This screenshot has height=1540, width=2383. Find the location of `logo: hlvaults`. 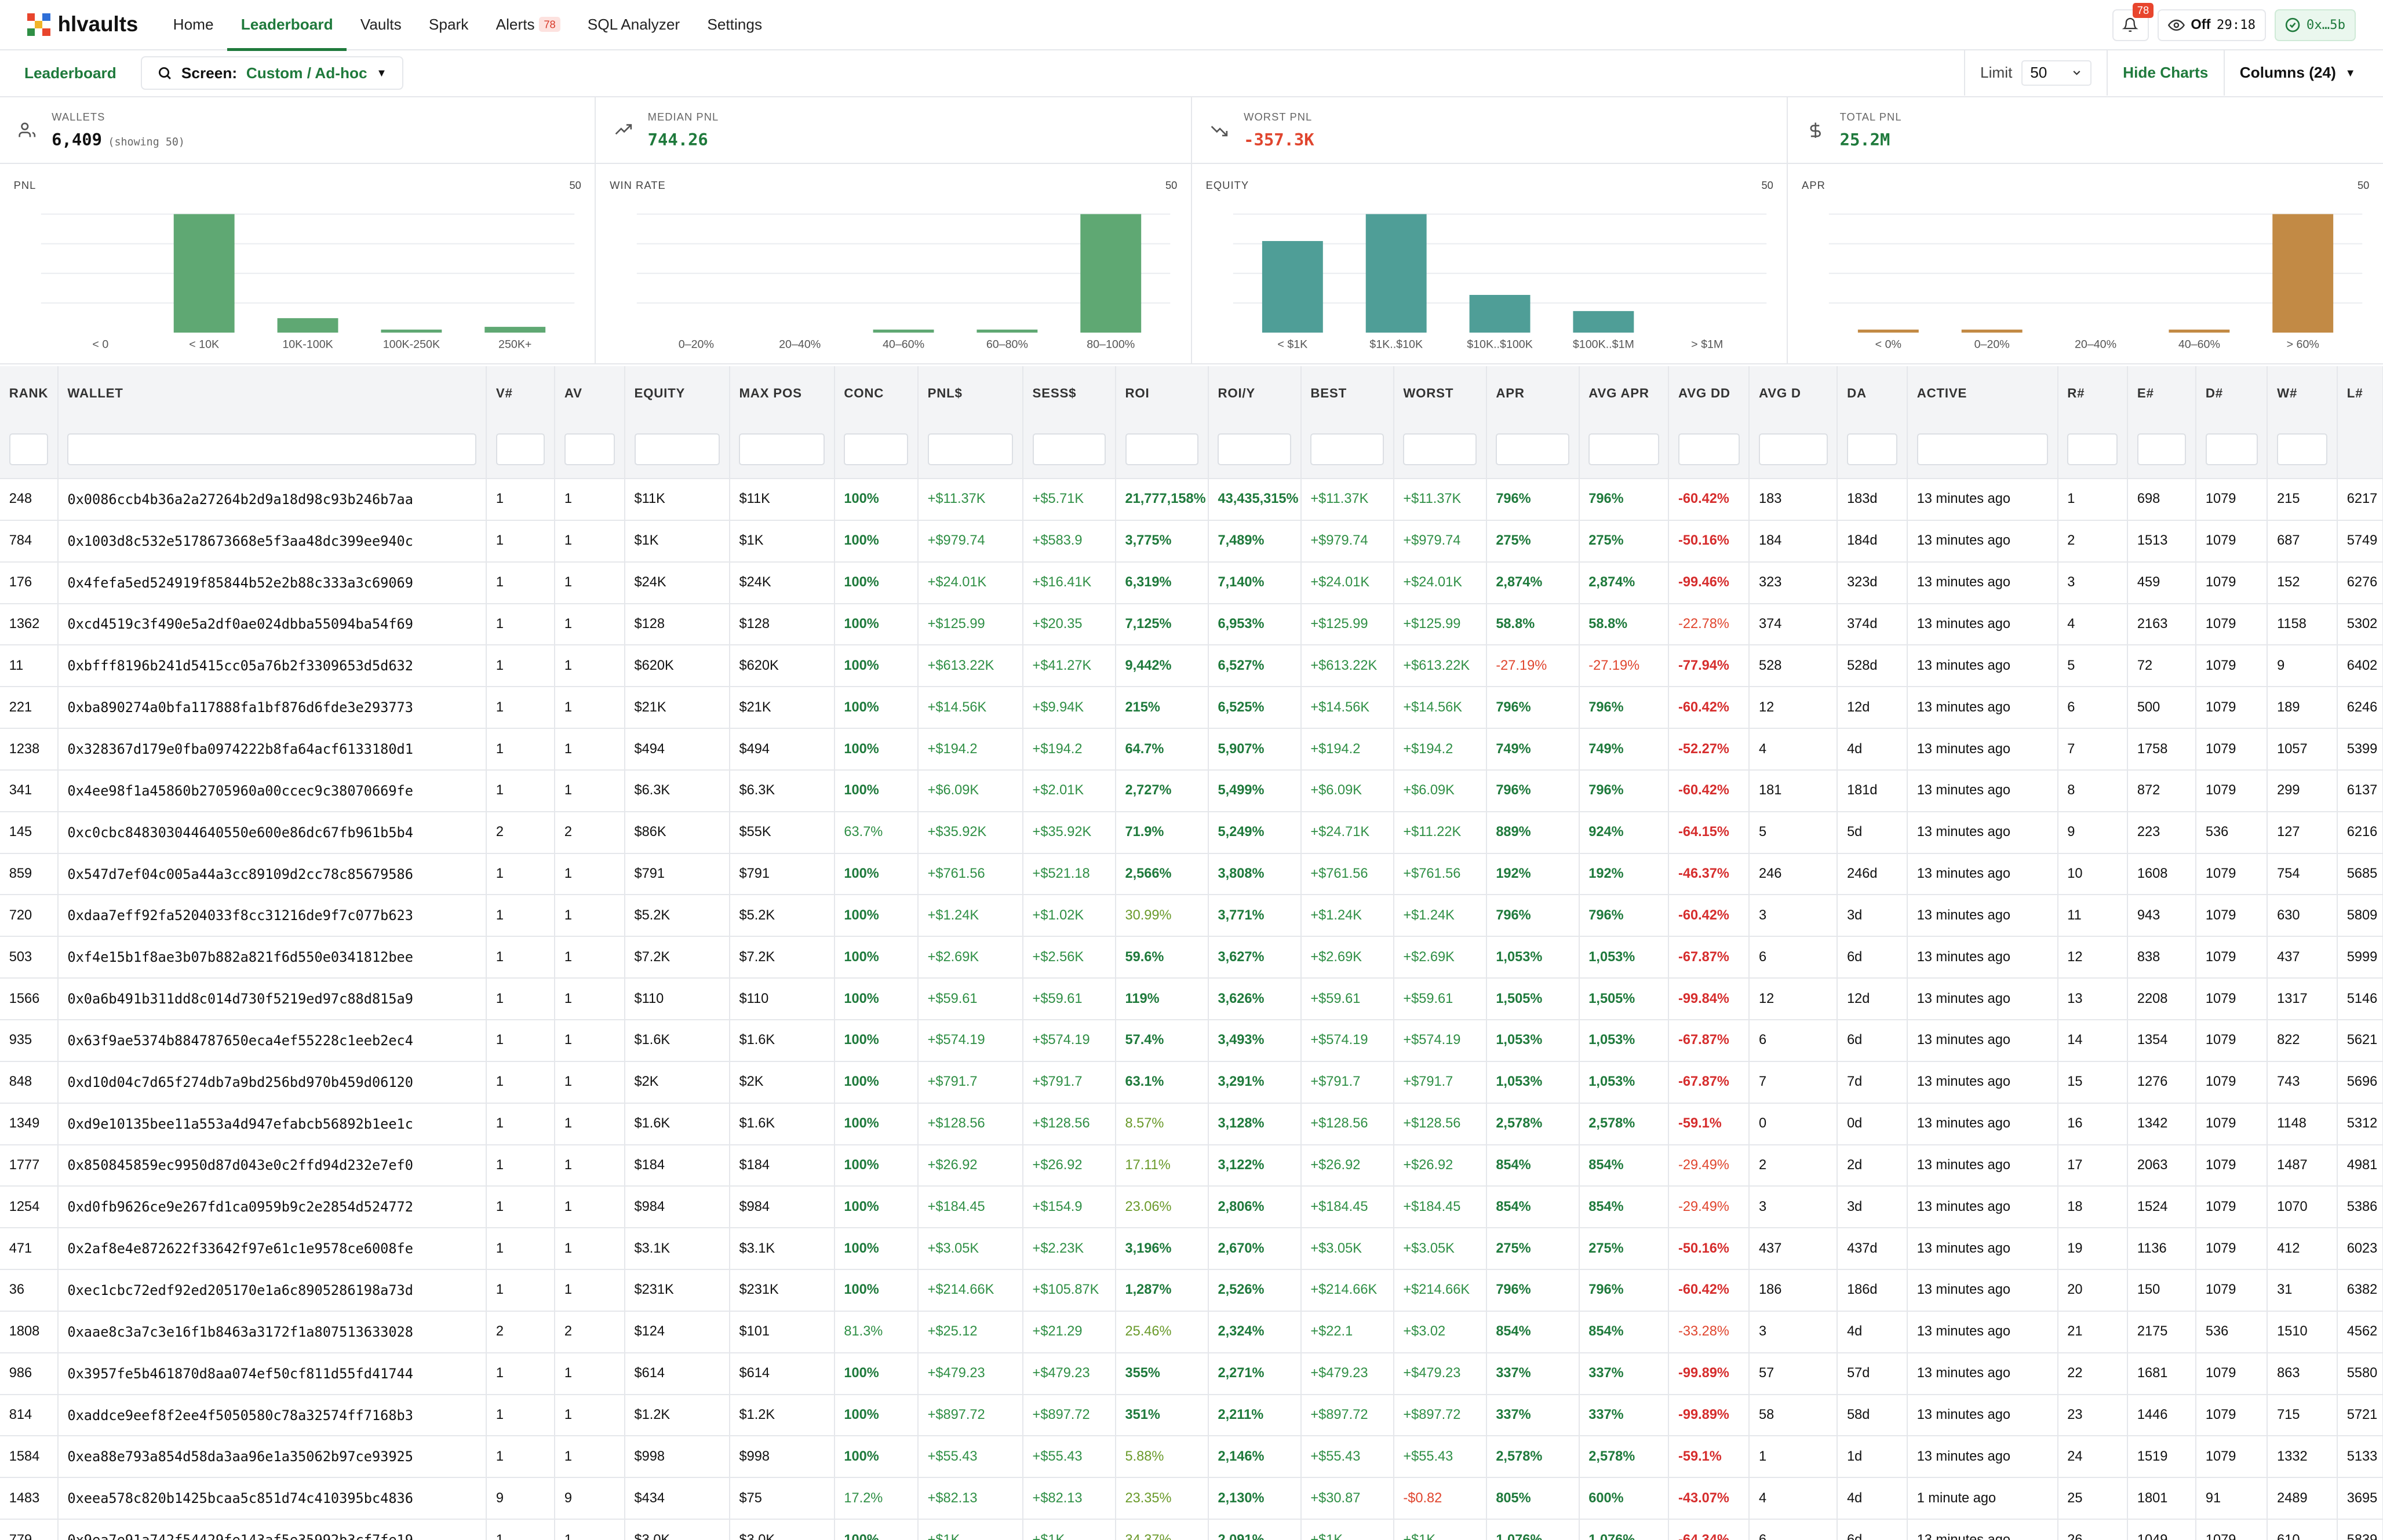

logo: hlvaults is located at coordinates (83, 25).